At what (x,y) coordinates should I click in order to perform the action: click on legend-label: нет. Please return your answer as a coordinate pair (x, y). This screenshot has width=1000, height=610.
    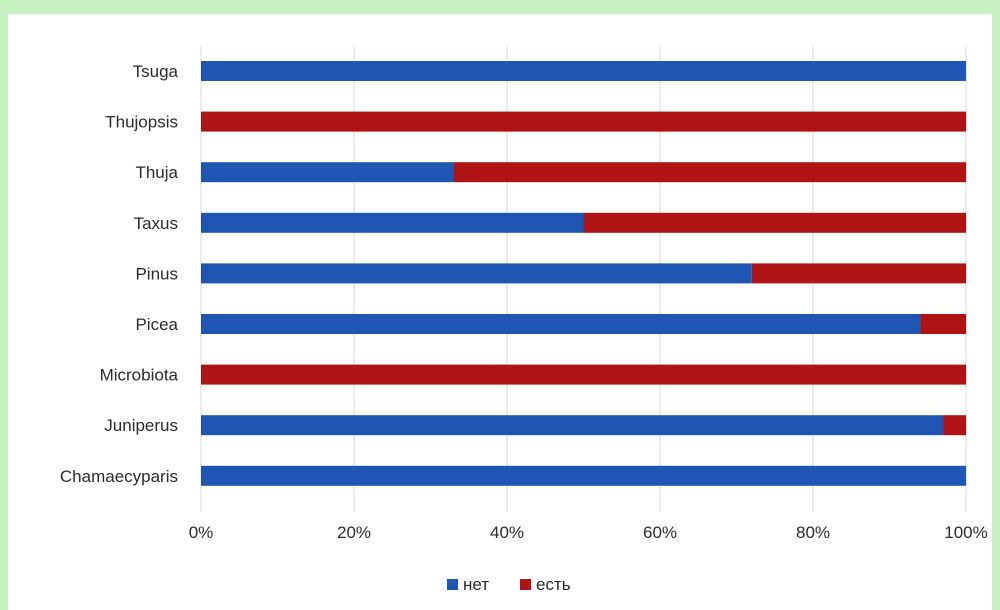
    Looking at the image, I should click on (476, 584).